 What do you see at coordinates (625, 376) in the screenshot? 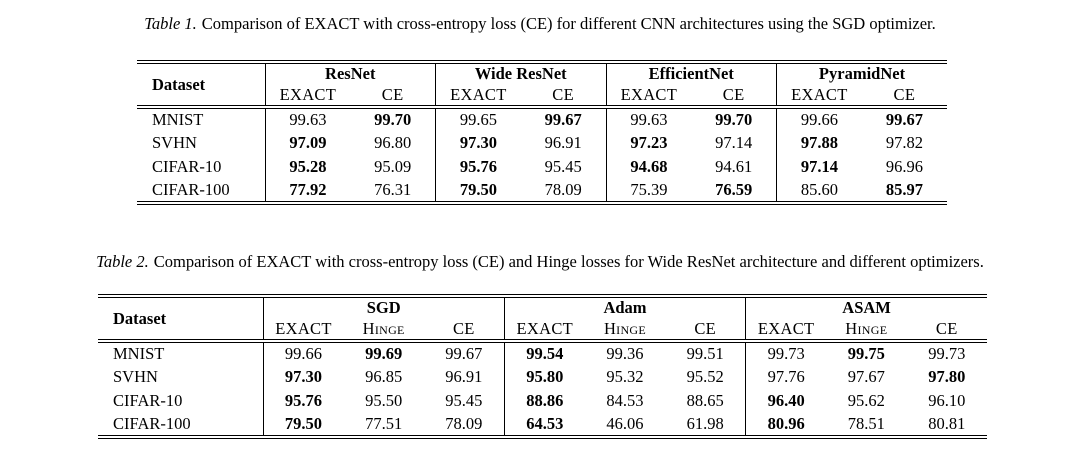
I see `value-cell: 95.32` at bounding box center [625, 376].